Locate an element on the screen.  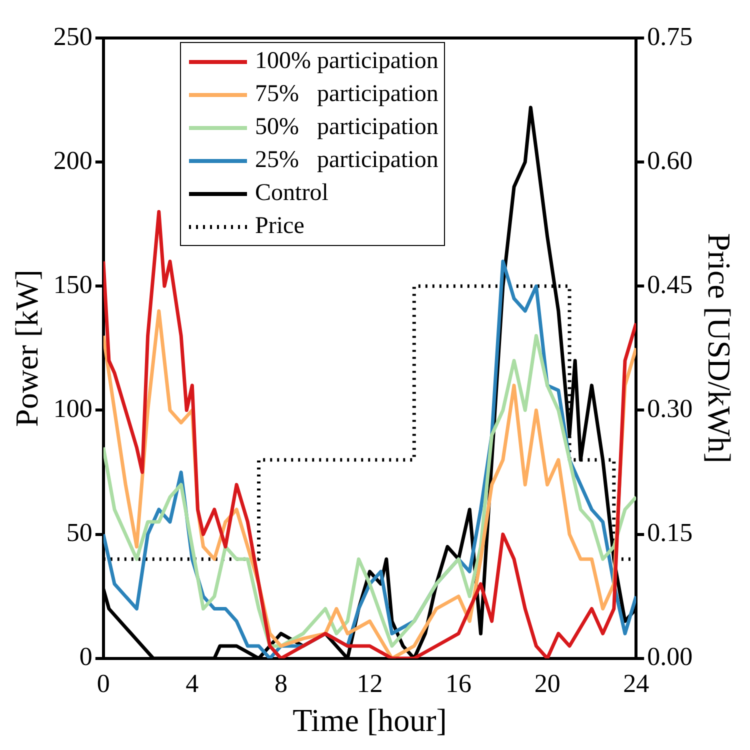
x-tick-label: 4 is located at coordinates (192, 683).